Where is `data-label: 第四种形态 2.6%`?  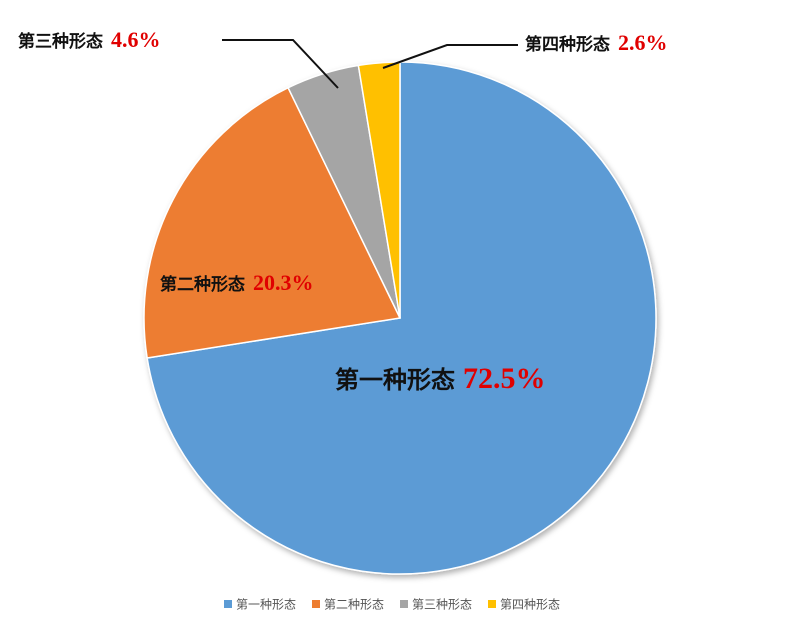 data-label: 第四种形态 2.6% is located at coordinates (596, 42).